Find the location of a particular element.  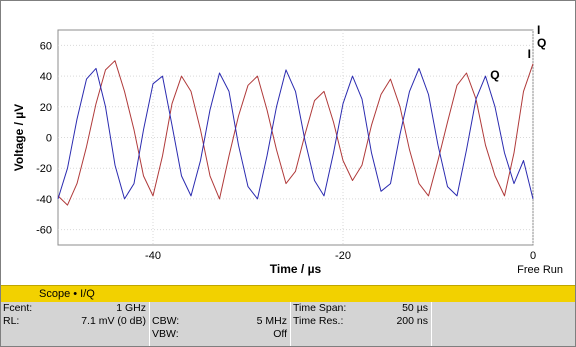

trigger-mode-label: Free Run is located at coordinates (540, 270).